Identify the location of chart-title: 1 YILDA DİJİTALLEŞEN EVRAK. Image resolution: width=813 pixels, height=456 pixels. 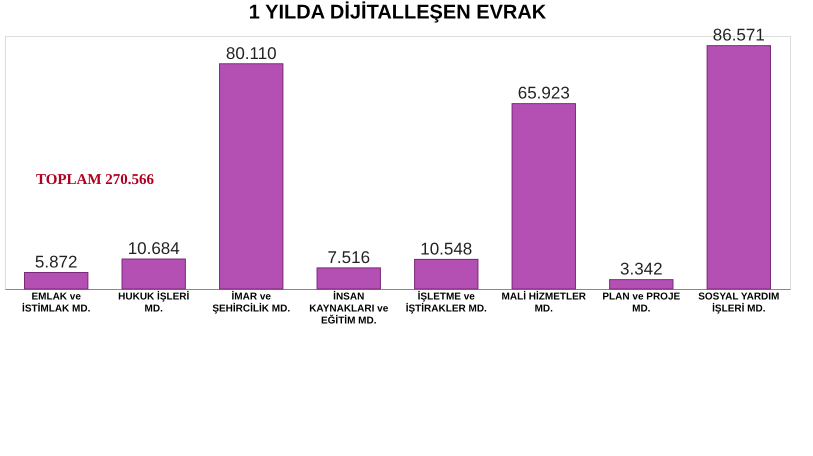
(397, 12).